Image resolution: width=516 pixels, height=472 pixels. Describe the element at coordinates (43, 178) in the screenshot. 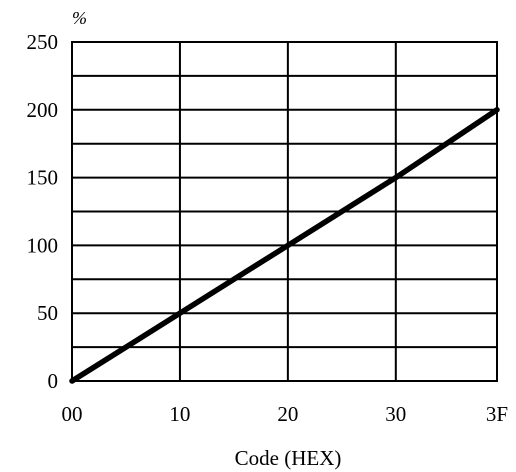

I see `y-tick-label-150: 150` at that location.